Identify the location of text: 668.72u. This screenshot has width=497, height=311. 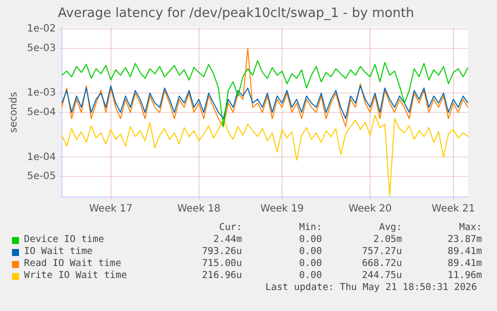
(381, 264).